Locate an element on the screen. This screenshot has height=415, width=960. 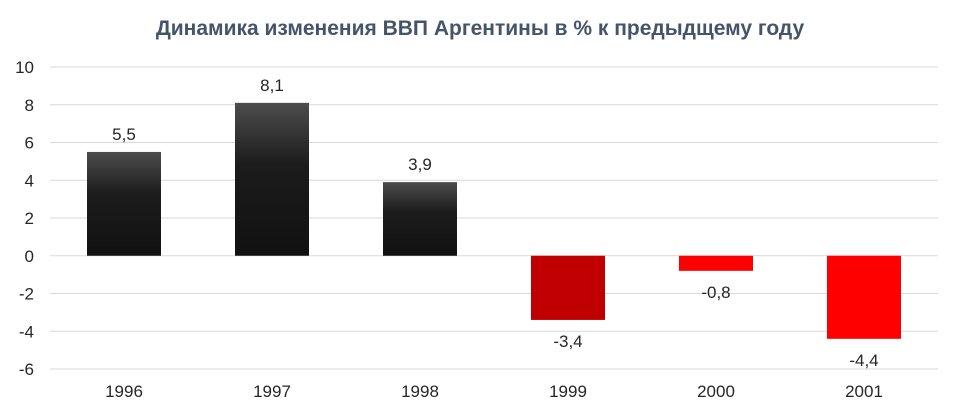
y-tick-label: 8 is located at coordinates (29, 105).